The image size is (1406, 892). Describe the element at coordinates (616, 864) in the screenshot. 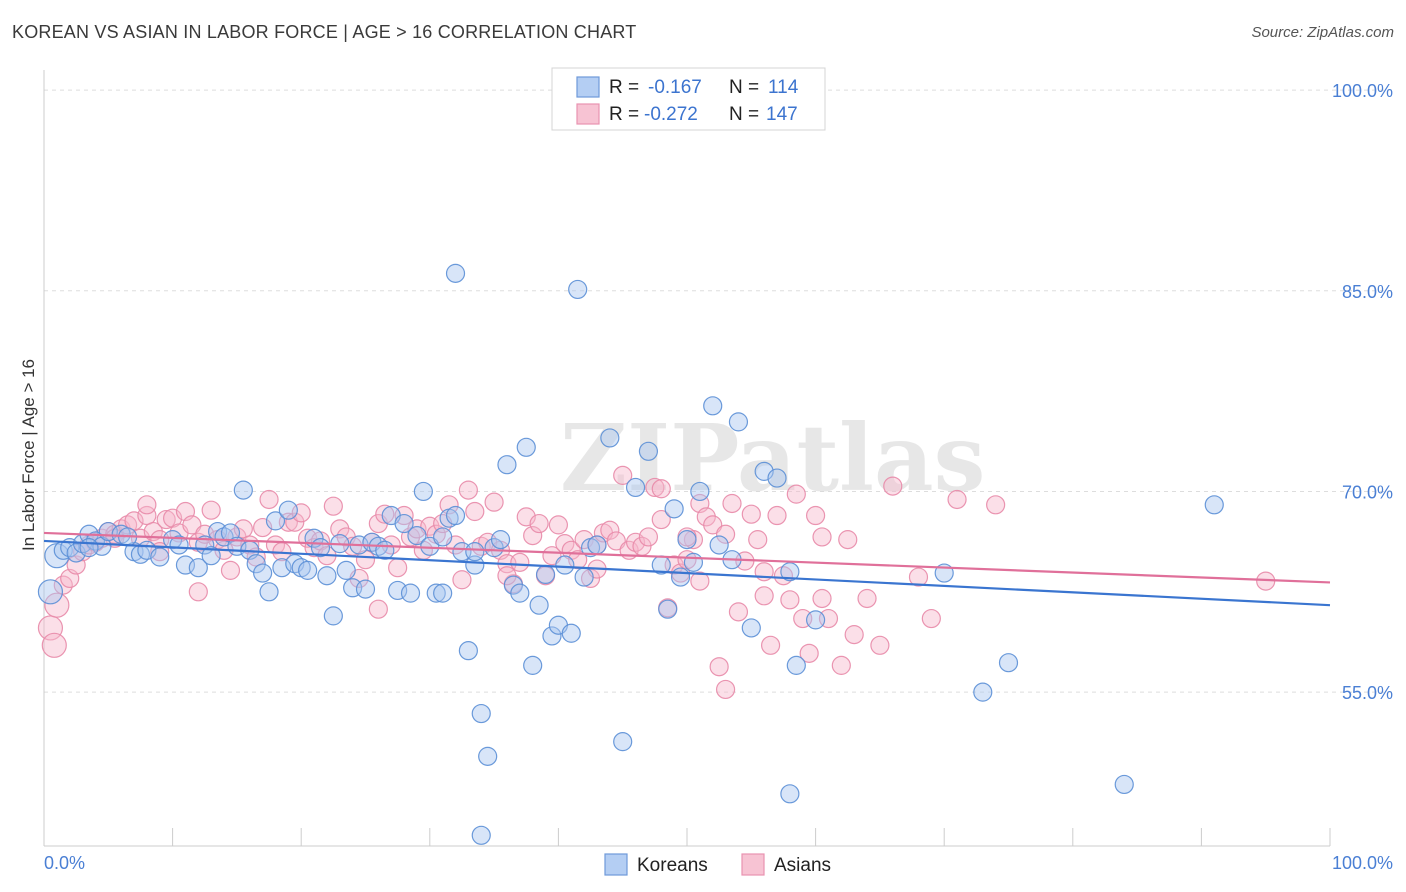

I see `bottom-legend-swatch-koreans` at that location.